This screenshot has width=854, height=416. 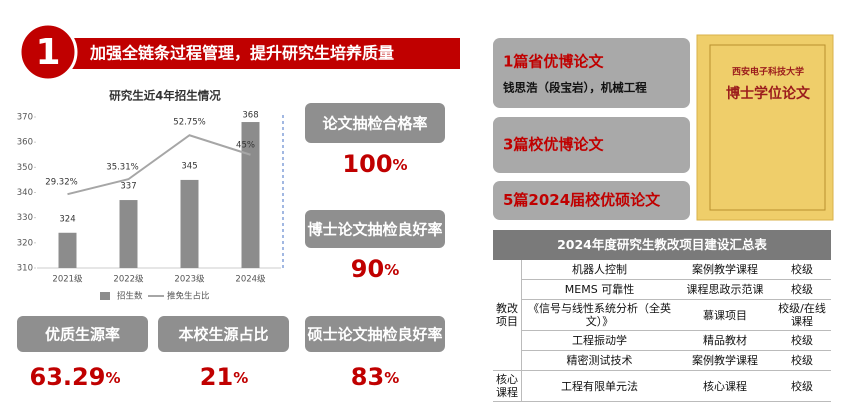 I want to click on y-tick-label: 370, so click(x=25, y=118).